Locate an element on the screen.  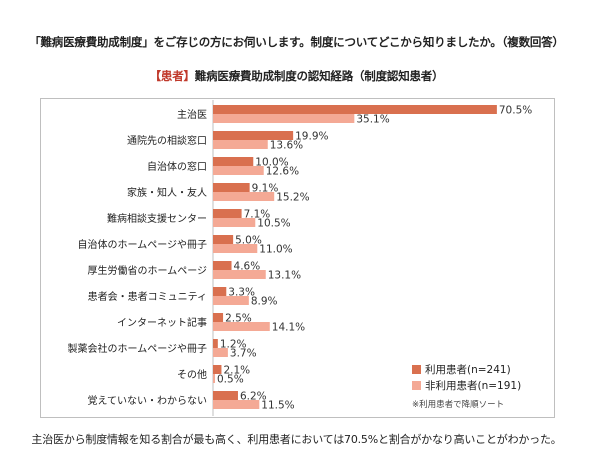
legend-swatch-series2 is located at coordinates (416, 385).